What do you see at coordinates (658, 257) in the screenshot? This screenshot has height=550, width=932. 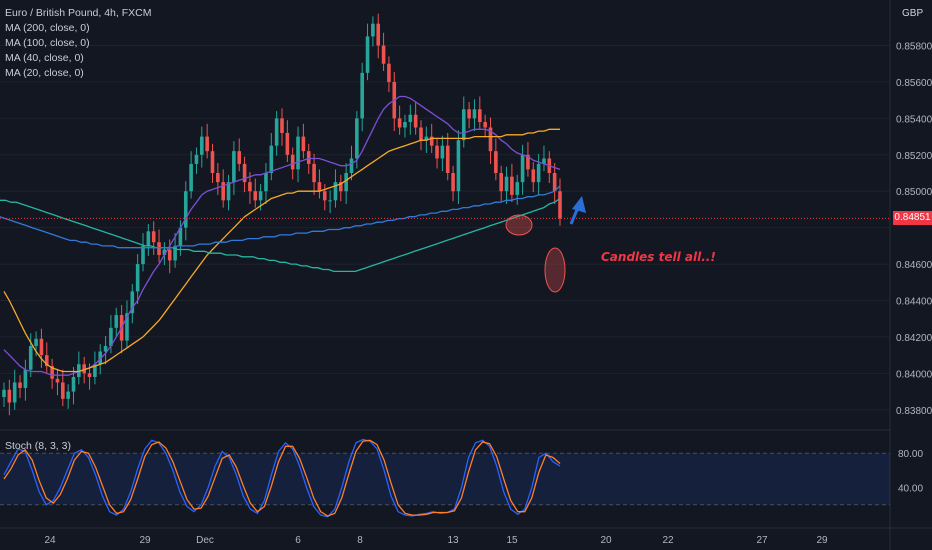 I see `annotation-text: Candles tell all..!` at bounding box center [658, 257].